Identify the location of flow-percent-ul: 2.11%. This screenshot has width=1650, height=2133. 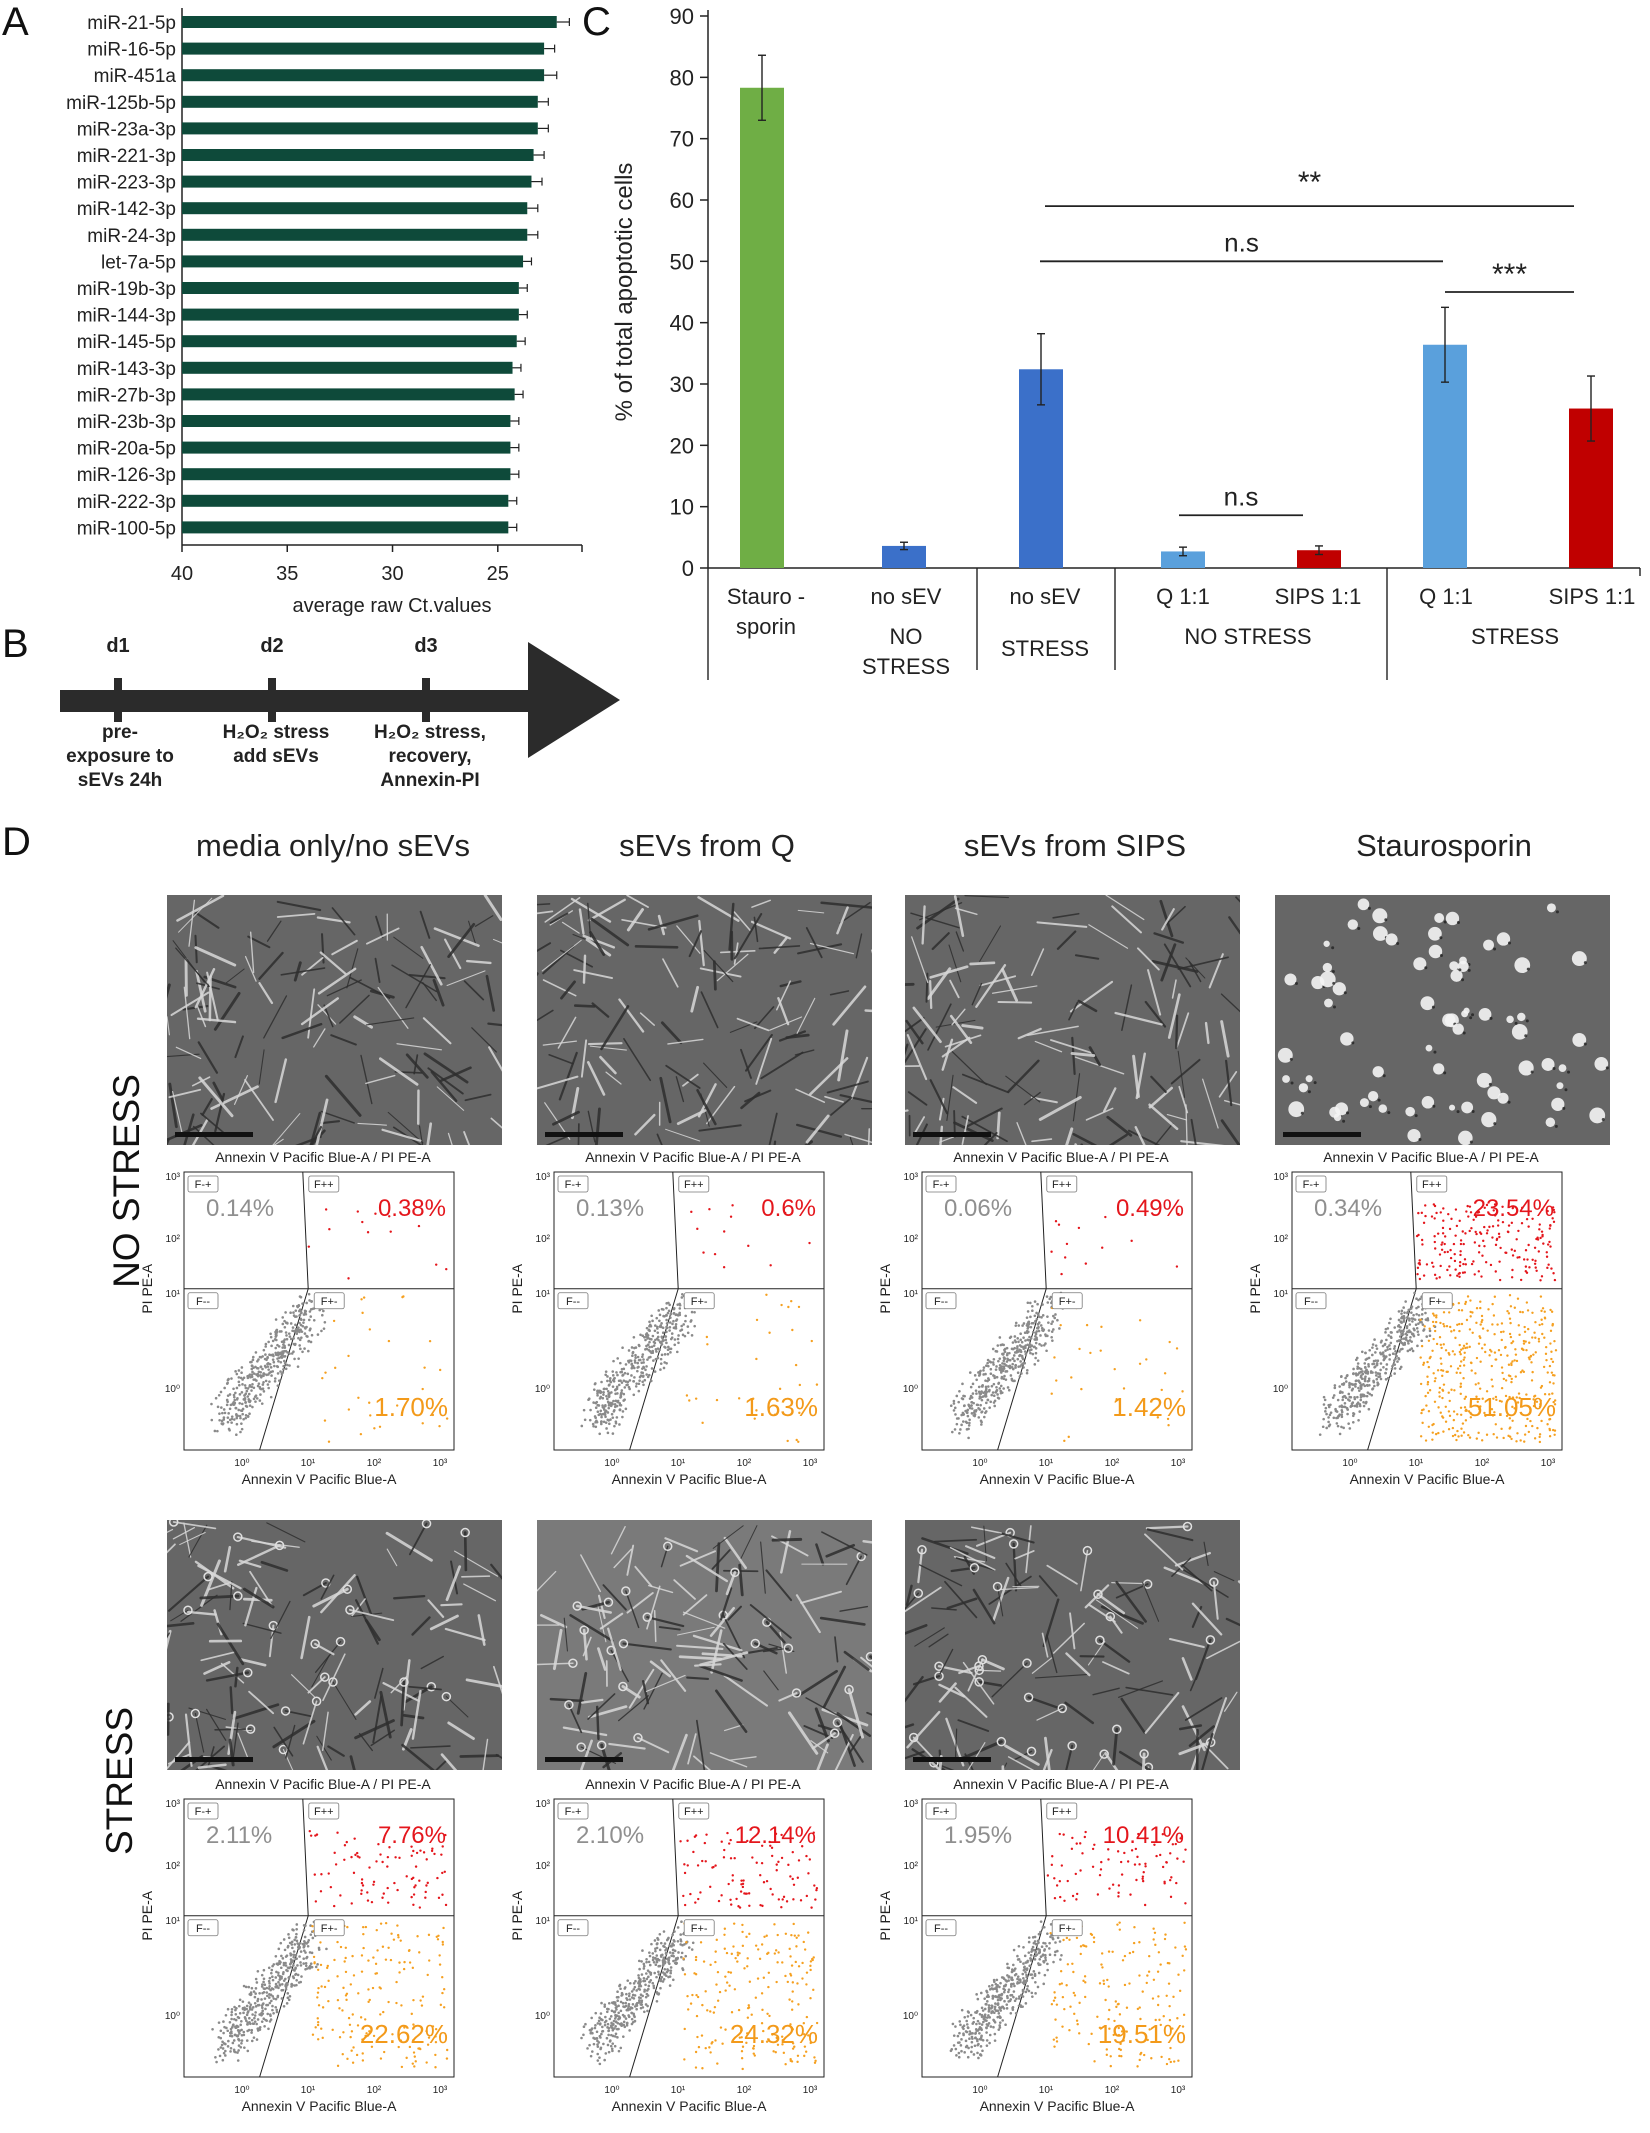
(239, 1835).